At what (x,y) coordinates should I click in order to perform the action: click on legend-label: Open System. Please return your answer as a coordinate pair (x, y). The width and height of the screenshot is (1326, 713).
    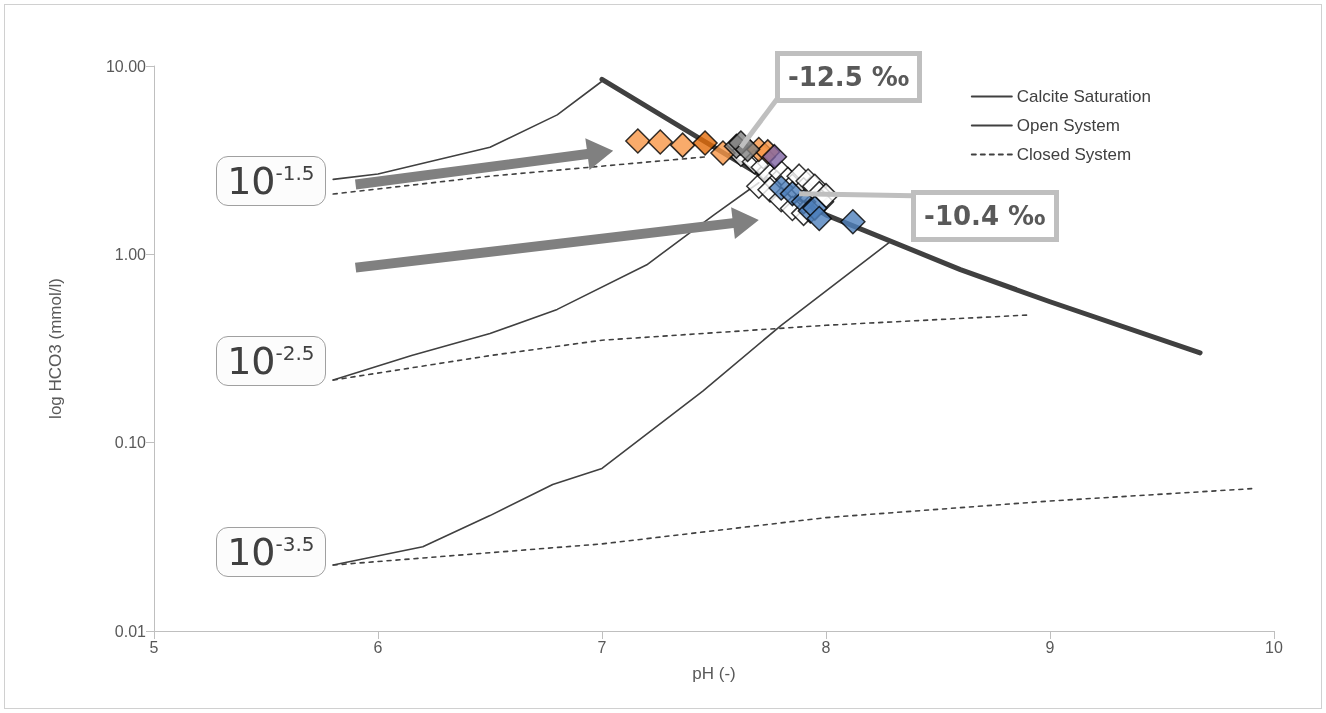
    Looking at the image, I should click on (1068, 125).